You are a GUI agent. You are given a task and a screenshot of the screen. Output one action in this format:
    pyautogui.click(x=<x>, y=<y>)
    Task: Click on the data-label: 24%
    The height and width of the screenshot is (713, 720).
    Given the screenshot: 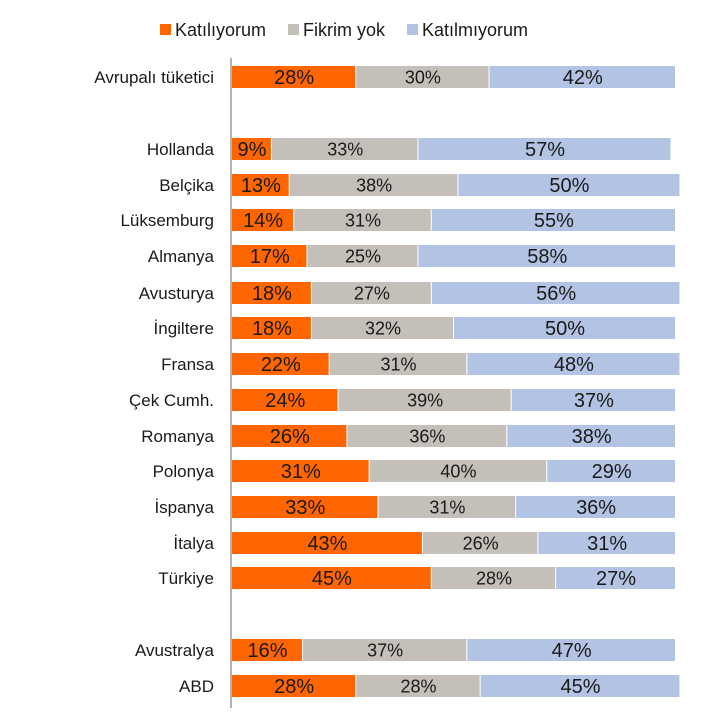 What is the action you would take?
    pyautogui.click(x=285, y=401)
    